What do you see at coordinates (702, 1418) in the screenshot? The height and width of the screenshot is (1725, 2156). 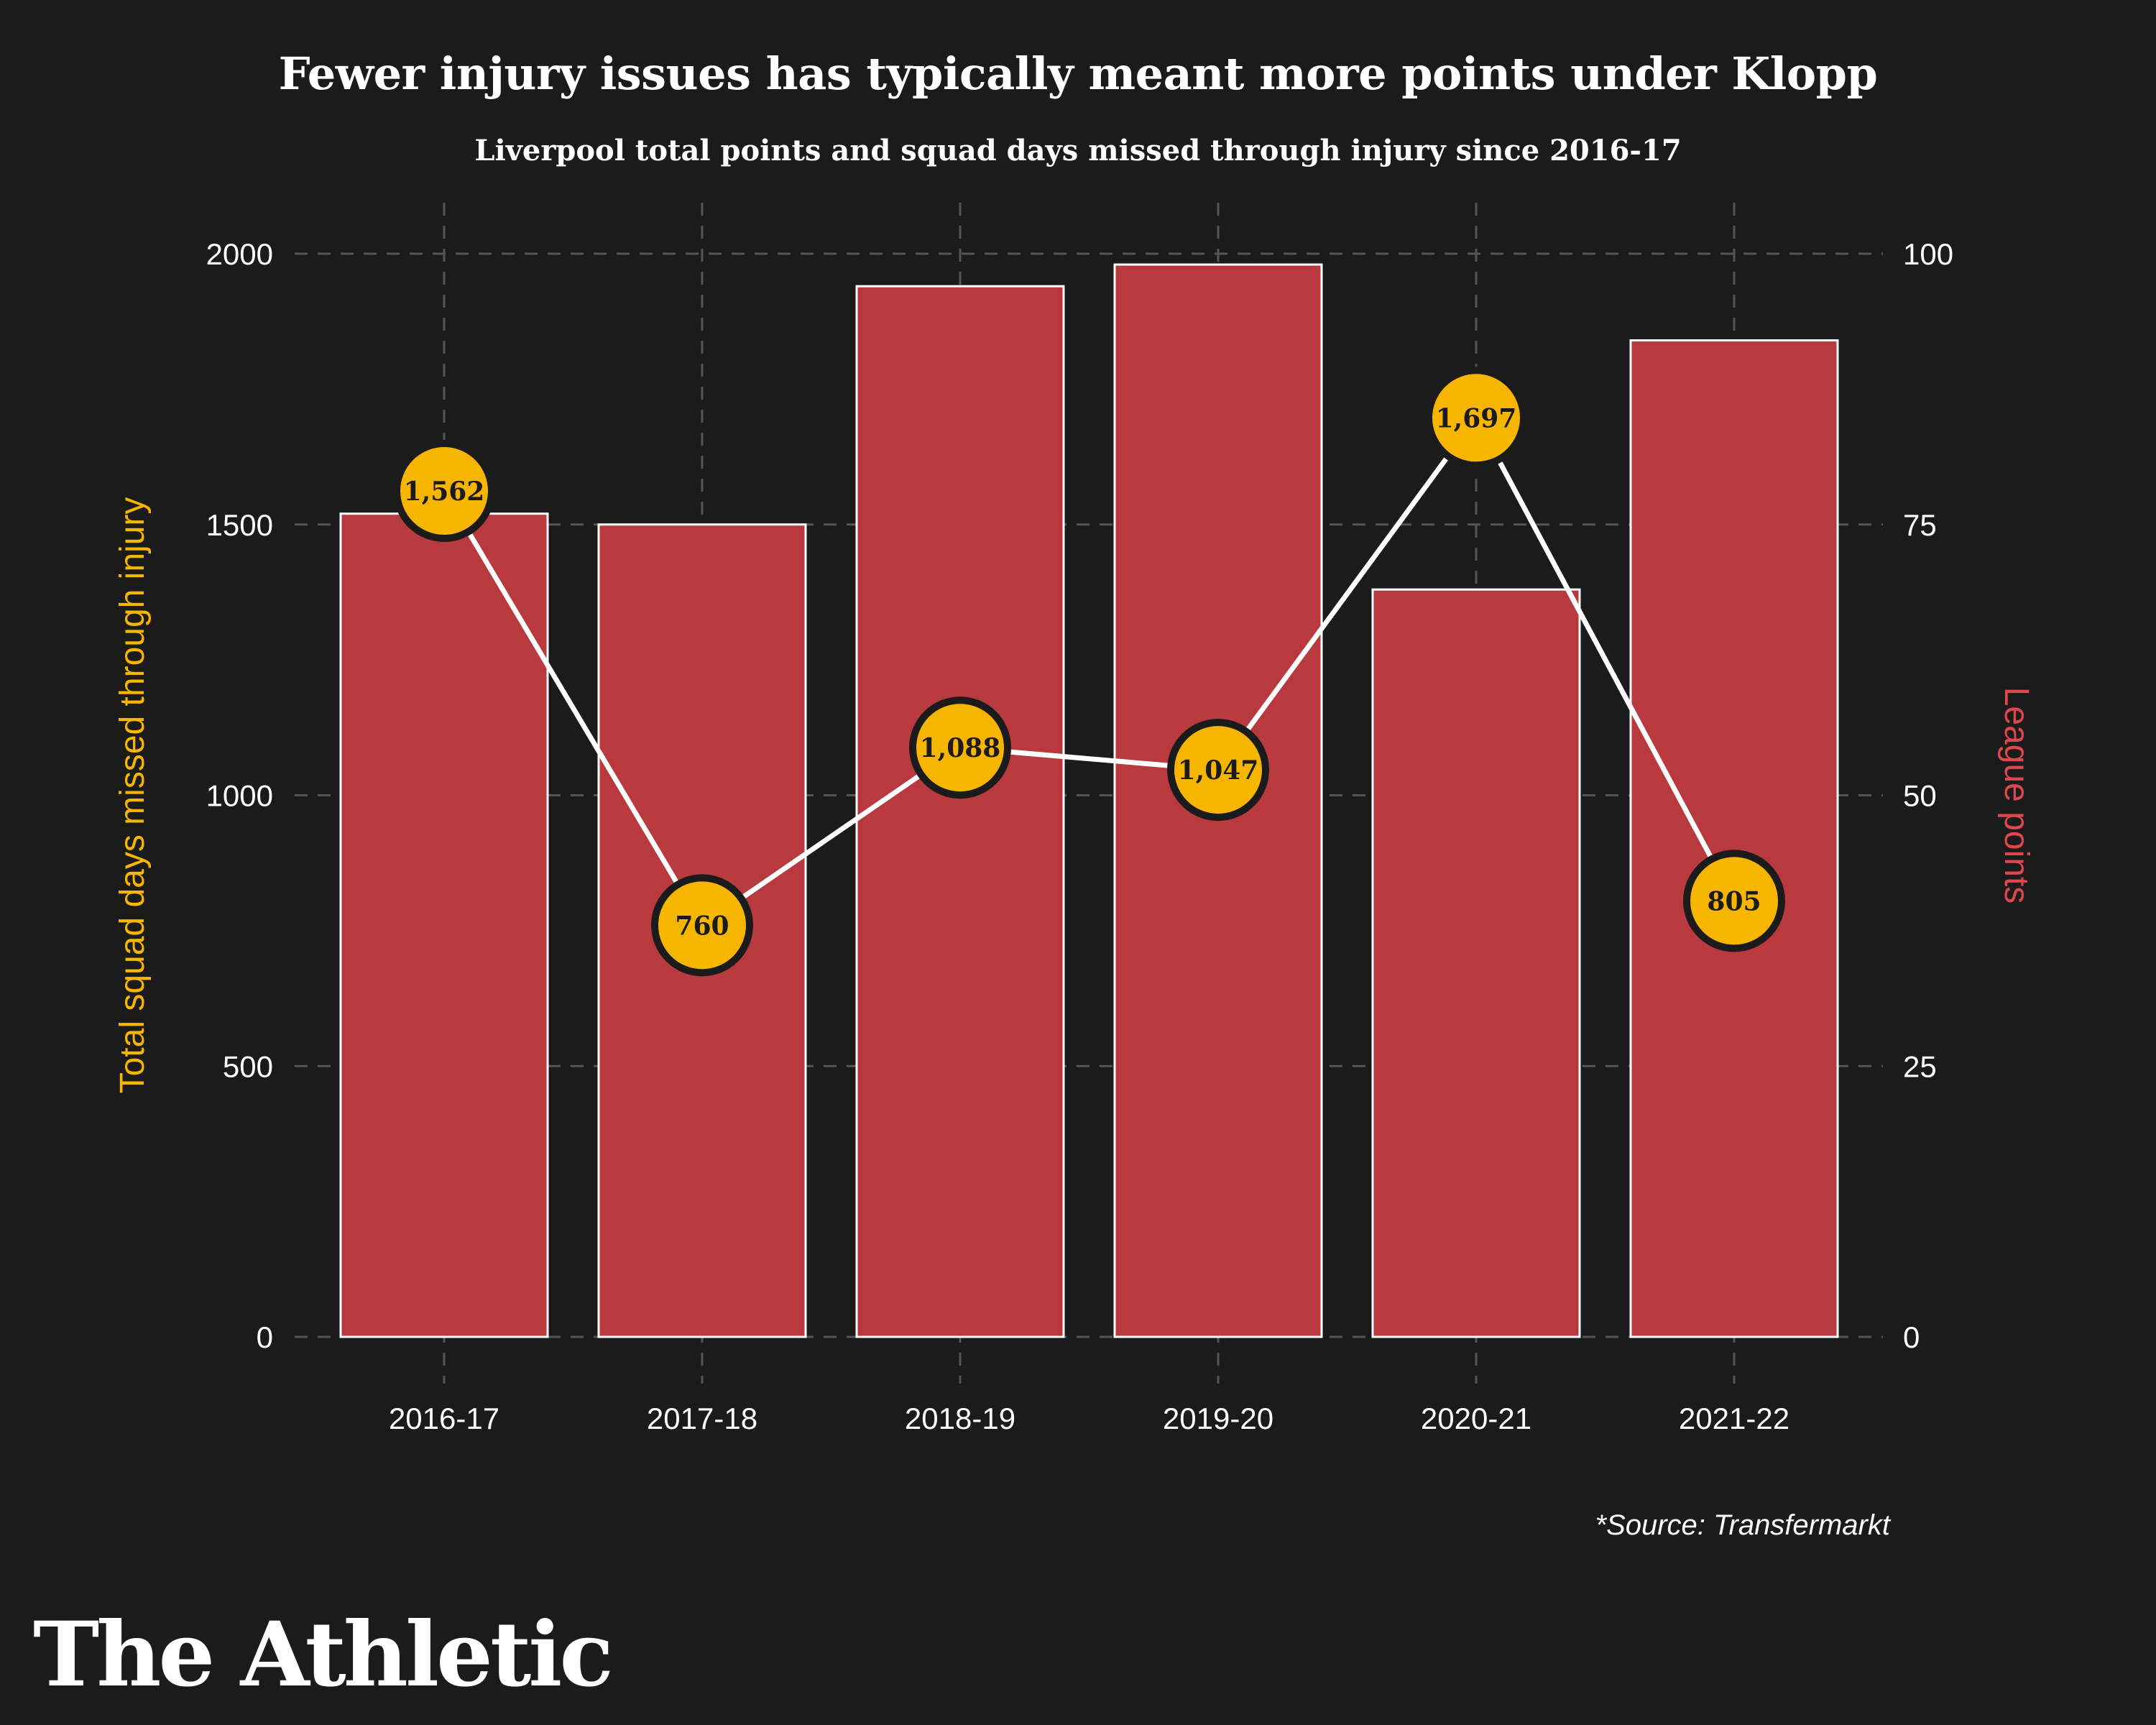 I see `x-tick-label: 2017-18` at bounding box center [702, 1418].